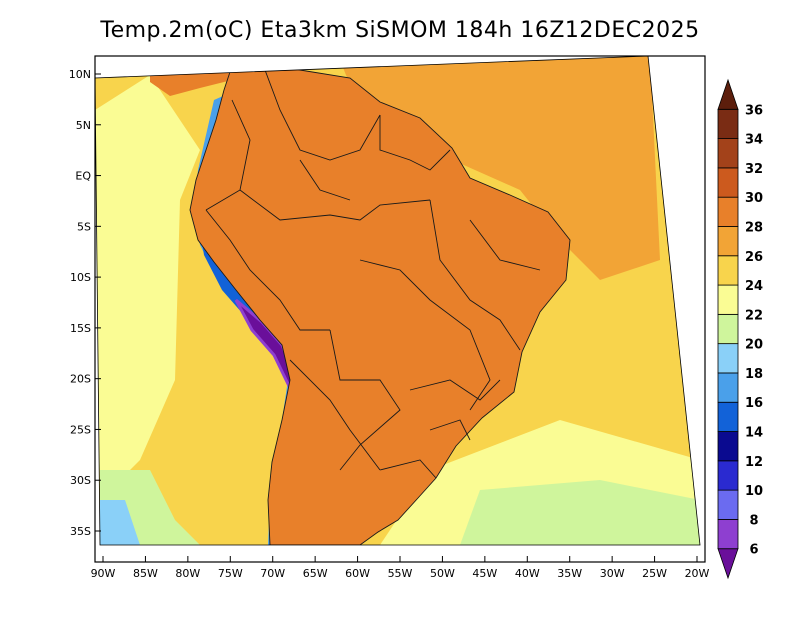 The width and height of the screenshot is (800, 618). I want to click on lon-tick-label: 25W, so click(654, 573).